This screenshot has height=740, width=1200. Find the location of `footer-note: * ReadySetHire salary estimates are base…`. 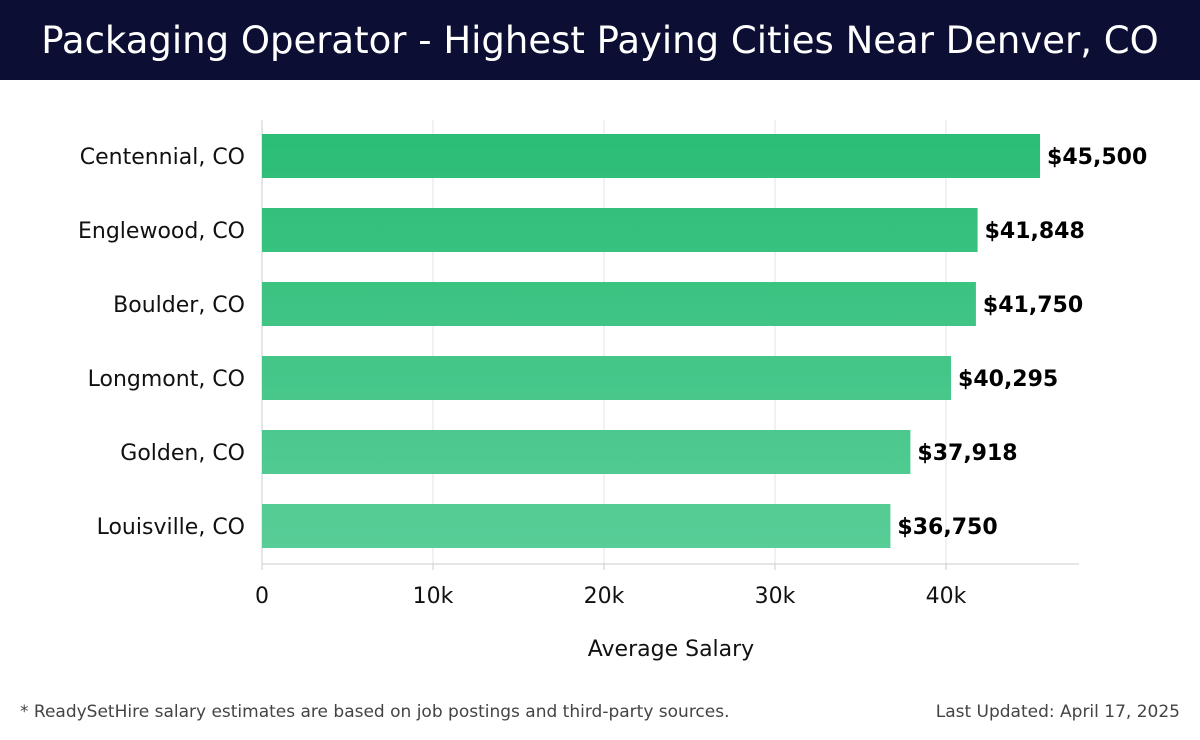

footer-note: * ReadySetHire salary estimates are base… is located at coordinates (375, 712).